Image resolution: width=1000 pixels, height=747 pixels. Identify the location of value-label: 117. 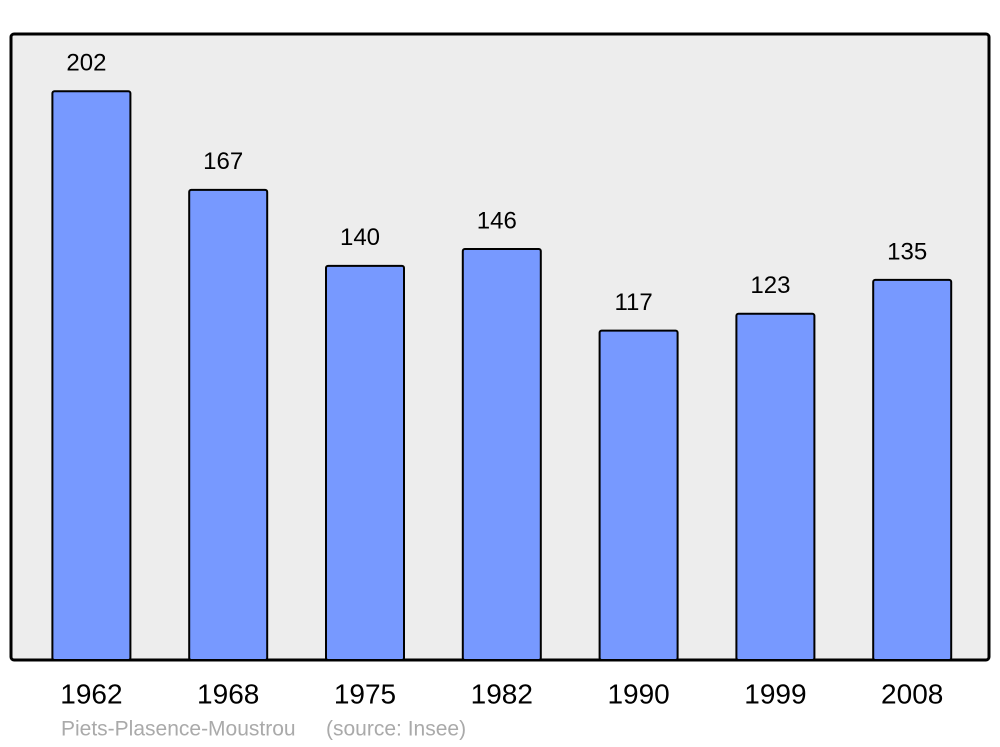
(633, 302).